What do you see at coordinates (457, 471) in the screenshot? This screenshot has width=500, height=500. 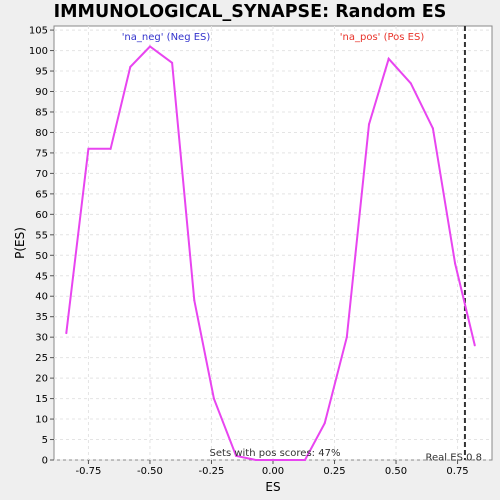 I see `x-tick-label: 0.75` at bounding box center [457, 471].